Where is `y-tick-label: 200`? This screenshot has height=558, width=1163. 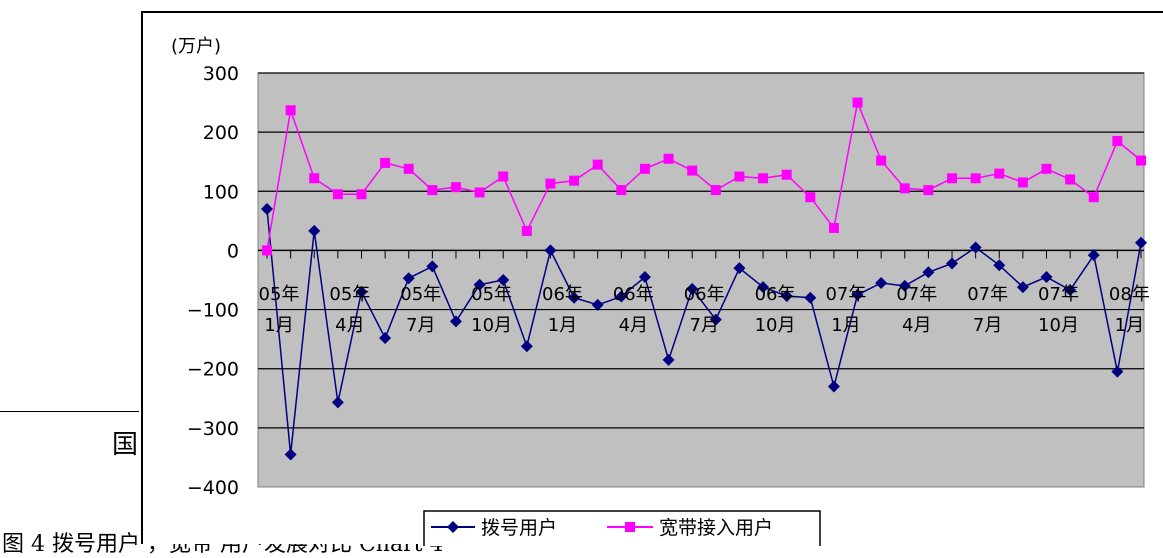 y-tick-label: 200 is located at coordinates (221, 133).